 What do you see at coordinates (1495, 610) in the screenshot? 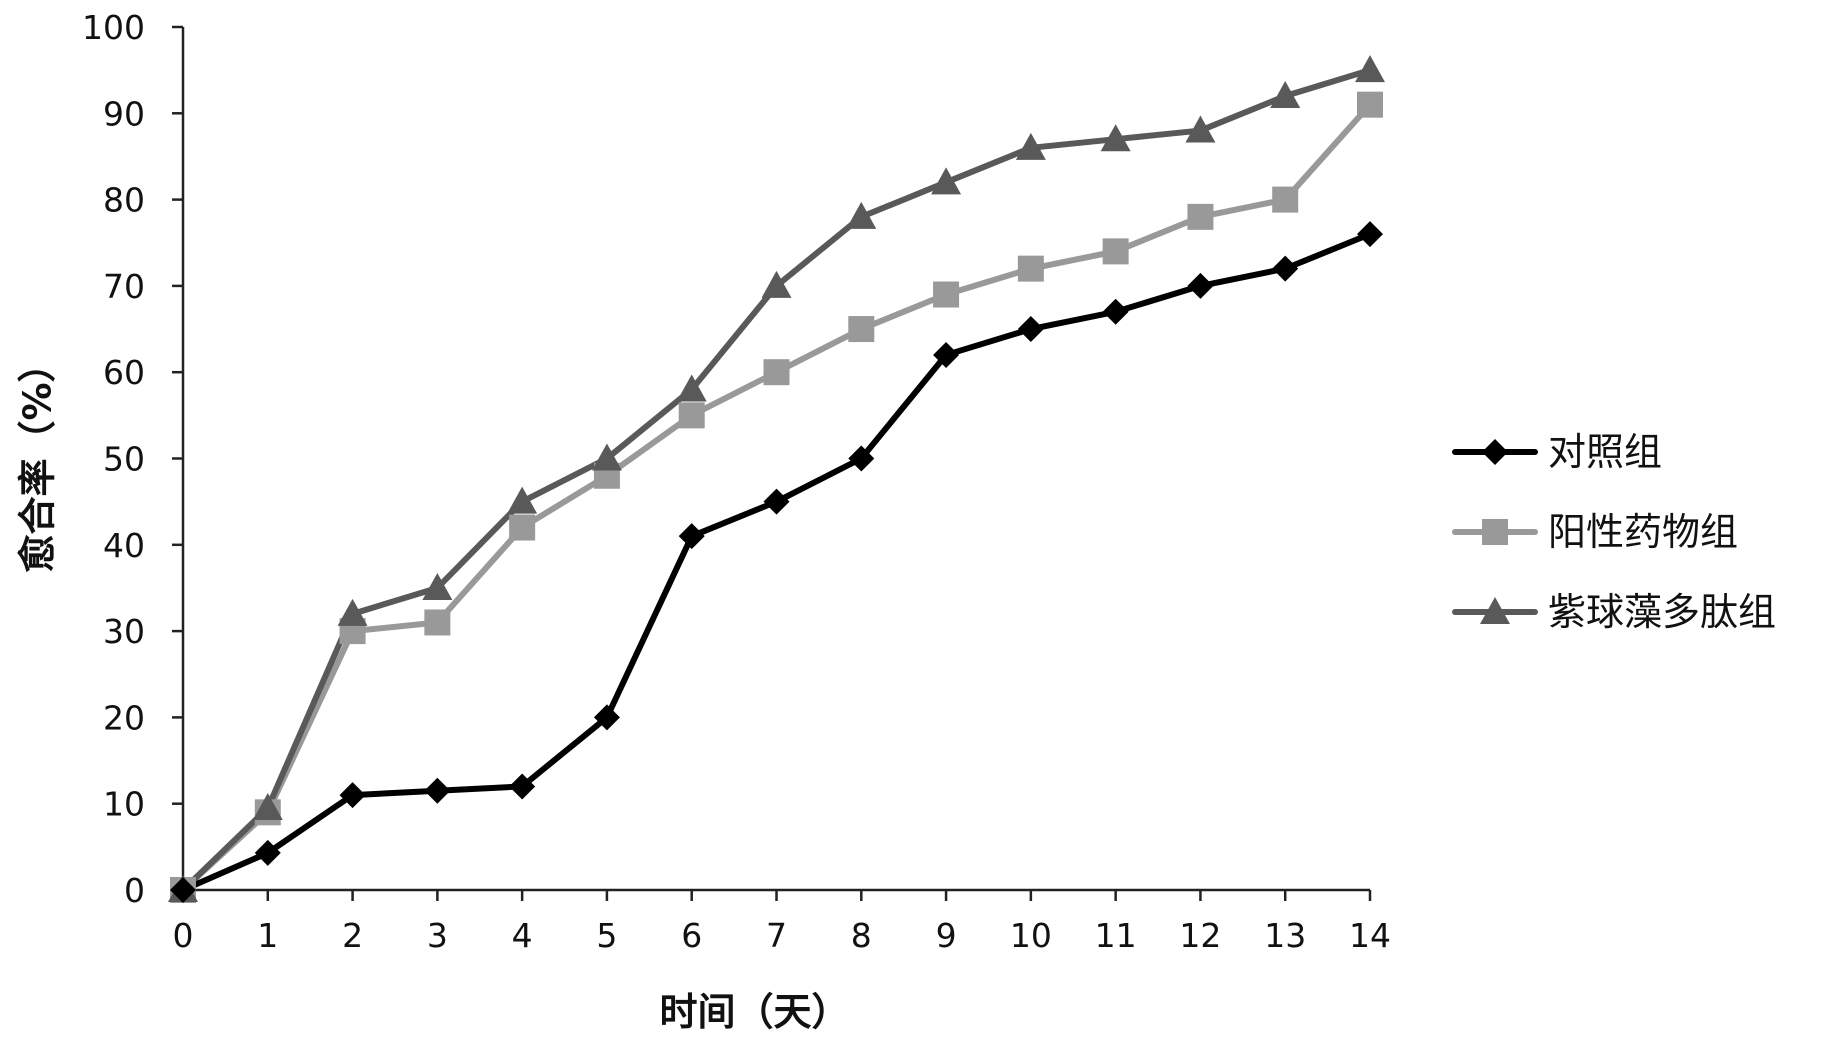
I see `legend-marker-triangle` at bounding box center [1495, 610].